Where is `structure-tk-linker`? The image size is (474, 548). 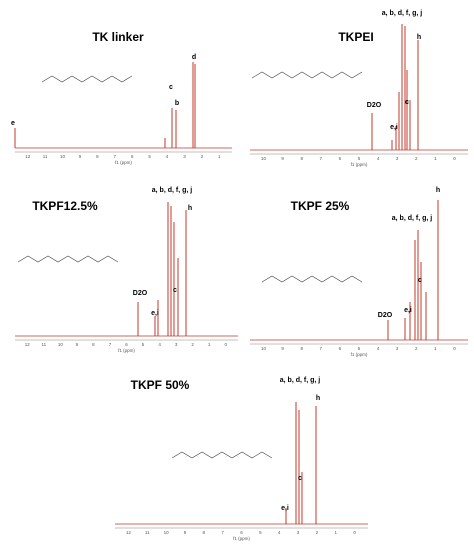 structure-tk-linker is located at coordinates (87, 79).